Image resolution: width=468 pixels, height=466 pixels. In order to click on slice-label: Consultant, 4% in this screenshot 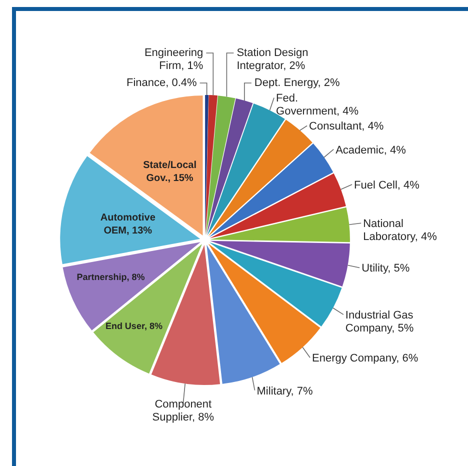, I will do `click(346, 126)`.